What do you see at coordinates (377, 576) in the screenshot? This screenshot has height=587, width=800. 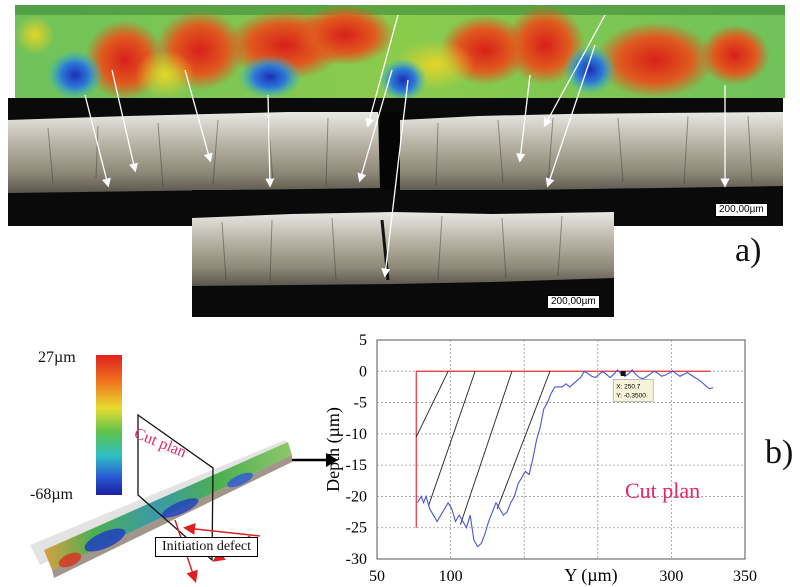 I see `x-tick-label: 50` at bounding box center [377, 576].